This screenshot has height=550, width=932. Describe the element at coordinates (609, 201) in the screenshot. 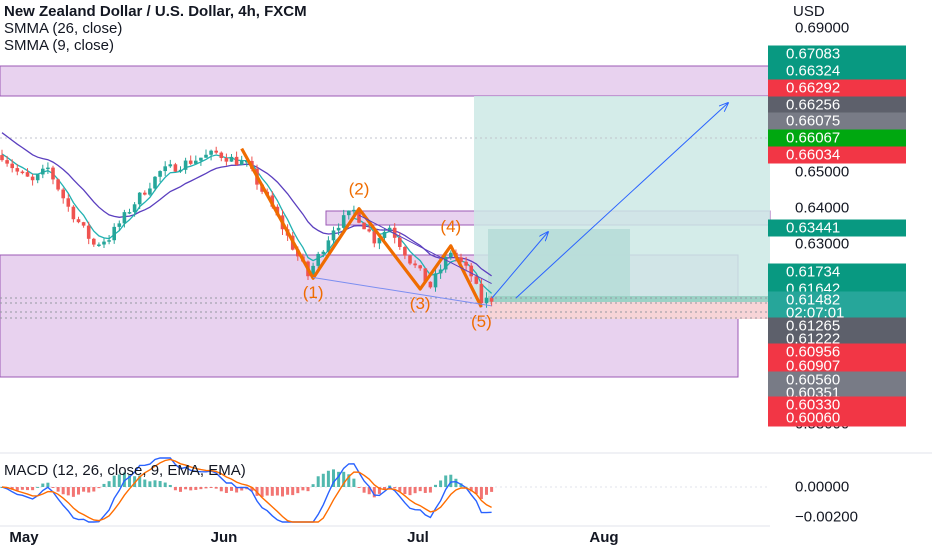

I see `projection-layer` at that location.